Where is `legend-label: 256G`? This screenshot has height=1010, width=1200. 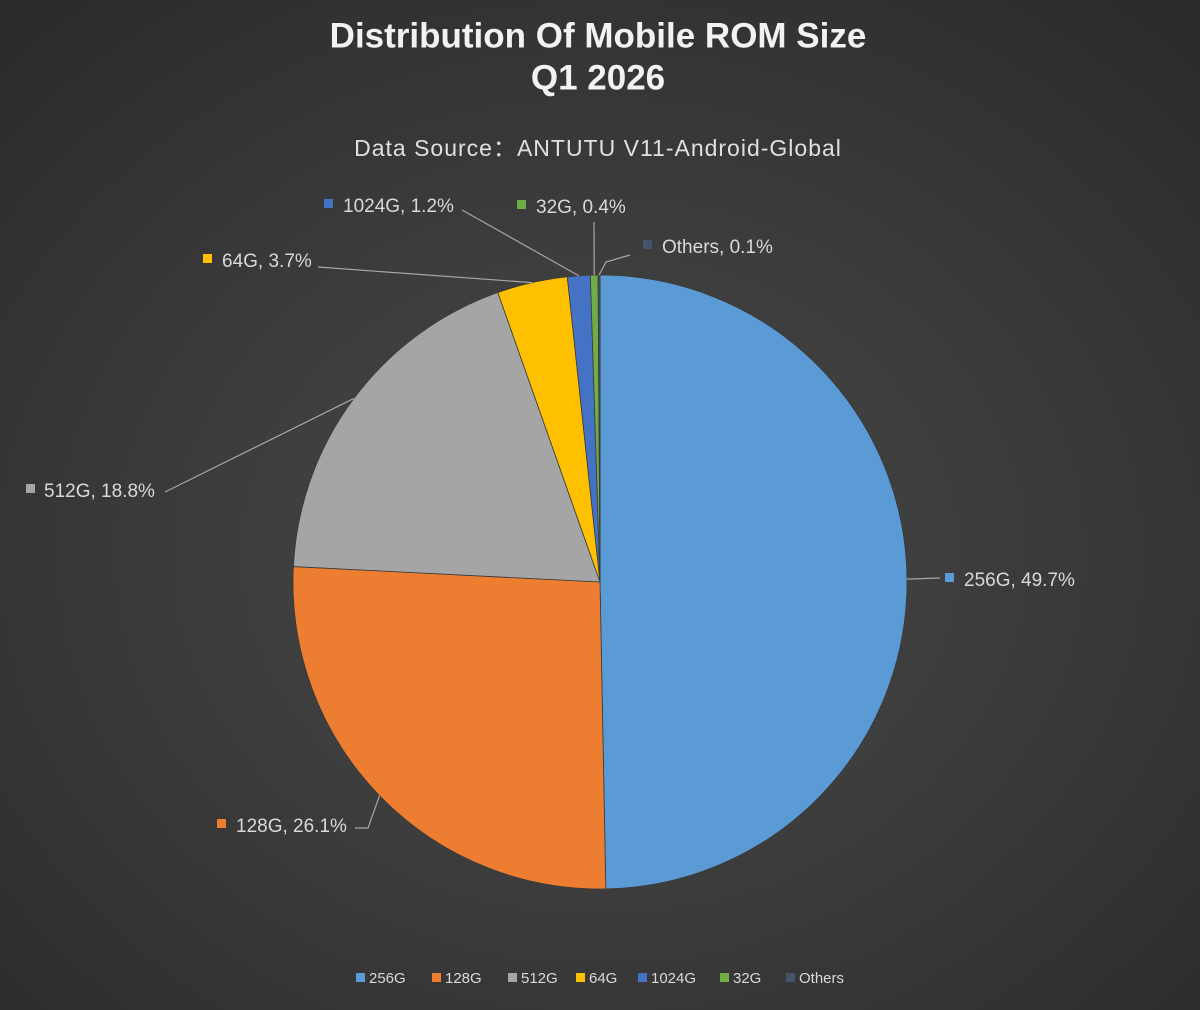
legend-label: 256G is located at coordinates (387, 978).